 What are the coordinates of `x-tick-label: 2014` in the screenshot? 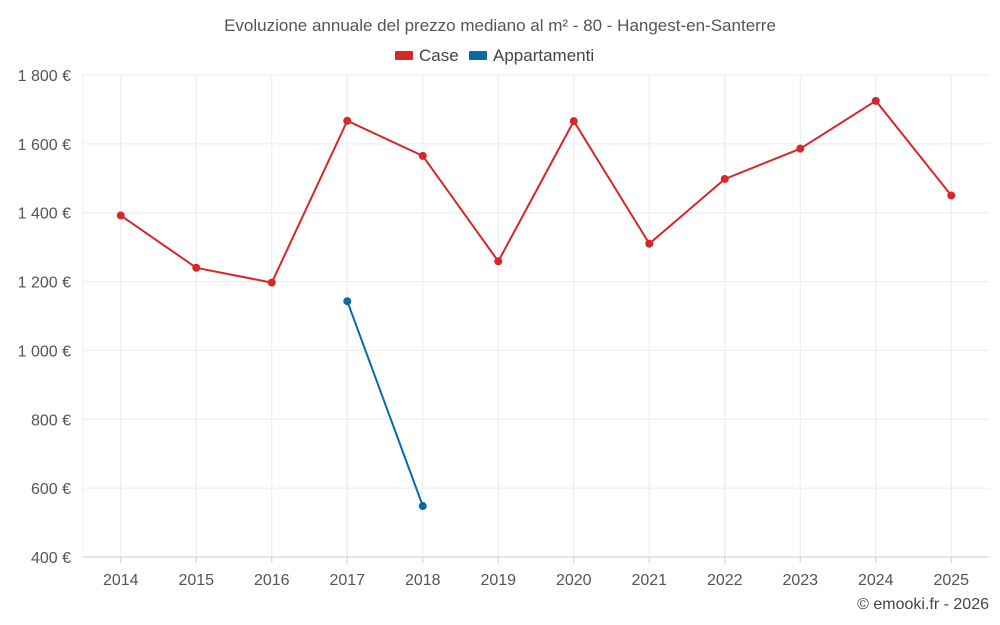 It's located at (121, 580).